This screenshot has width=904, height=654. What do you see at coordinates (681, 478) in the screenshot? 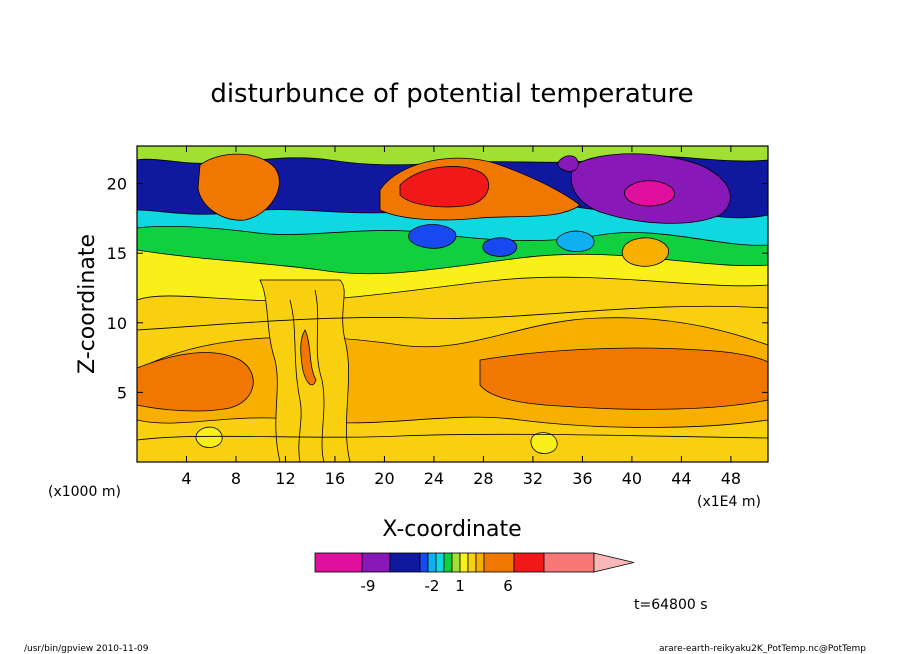
I see `x-tick-label: 44` at bounding box center [681, 478].